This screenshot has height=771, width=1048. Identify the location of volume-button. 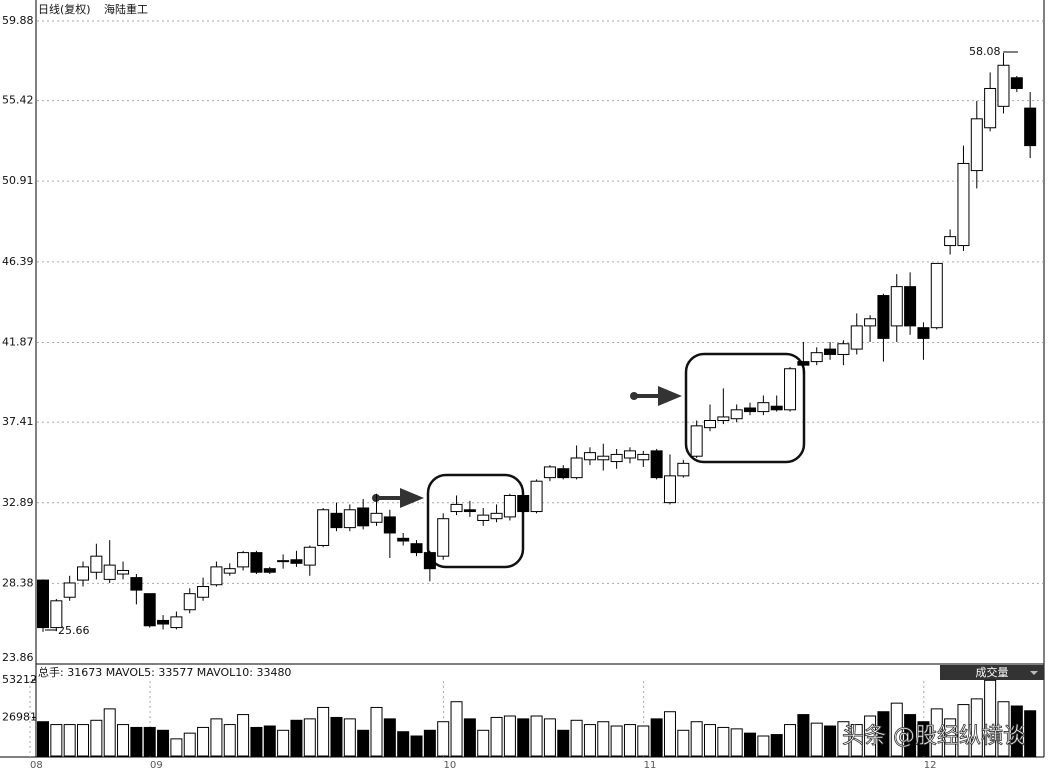
(992, 672).